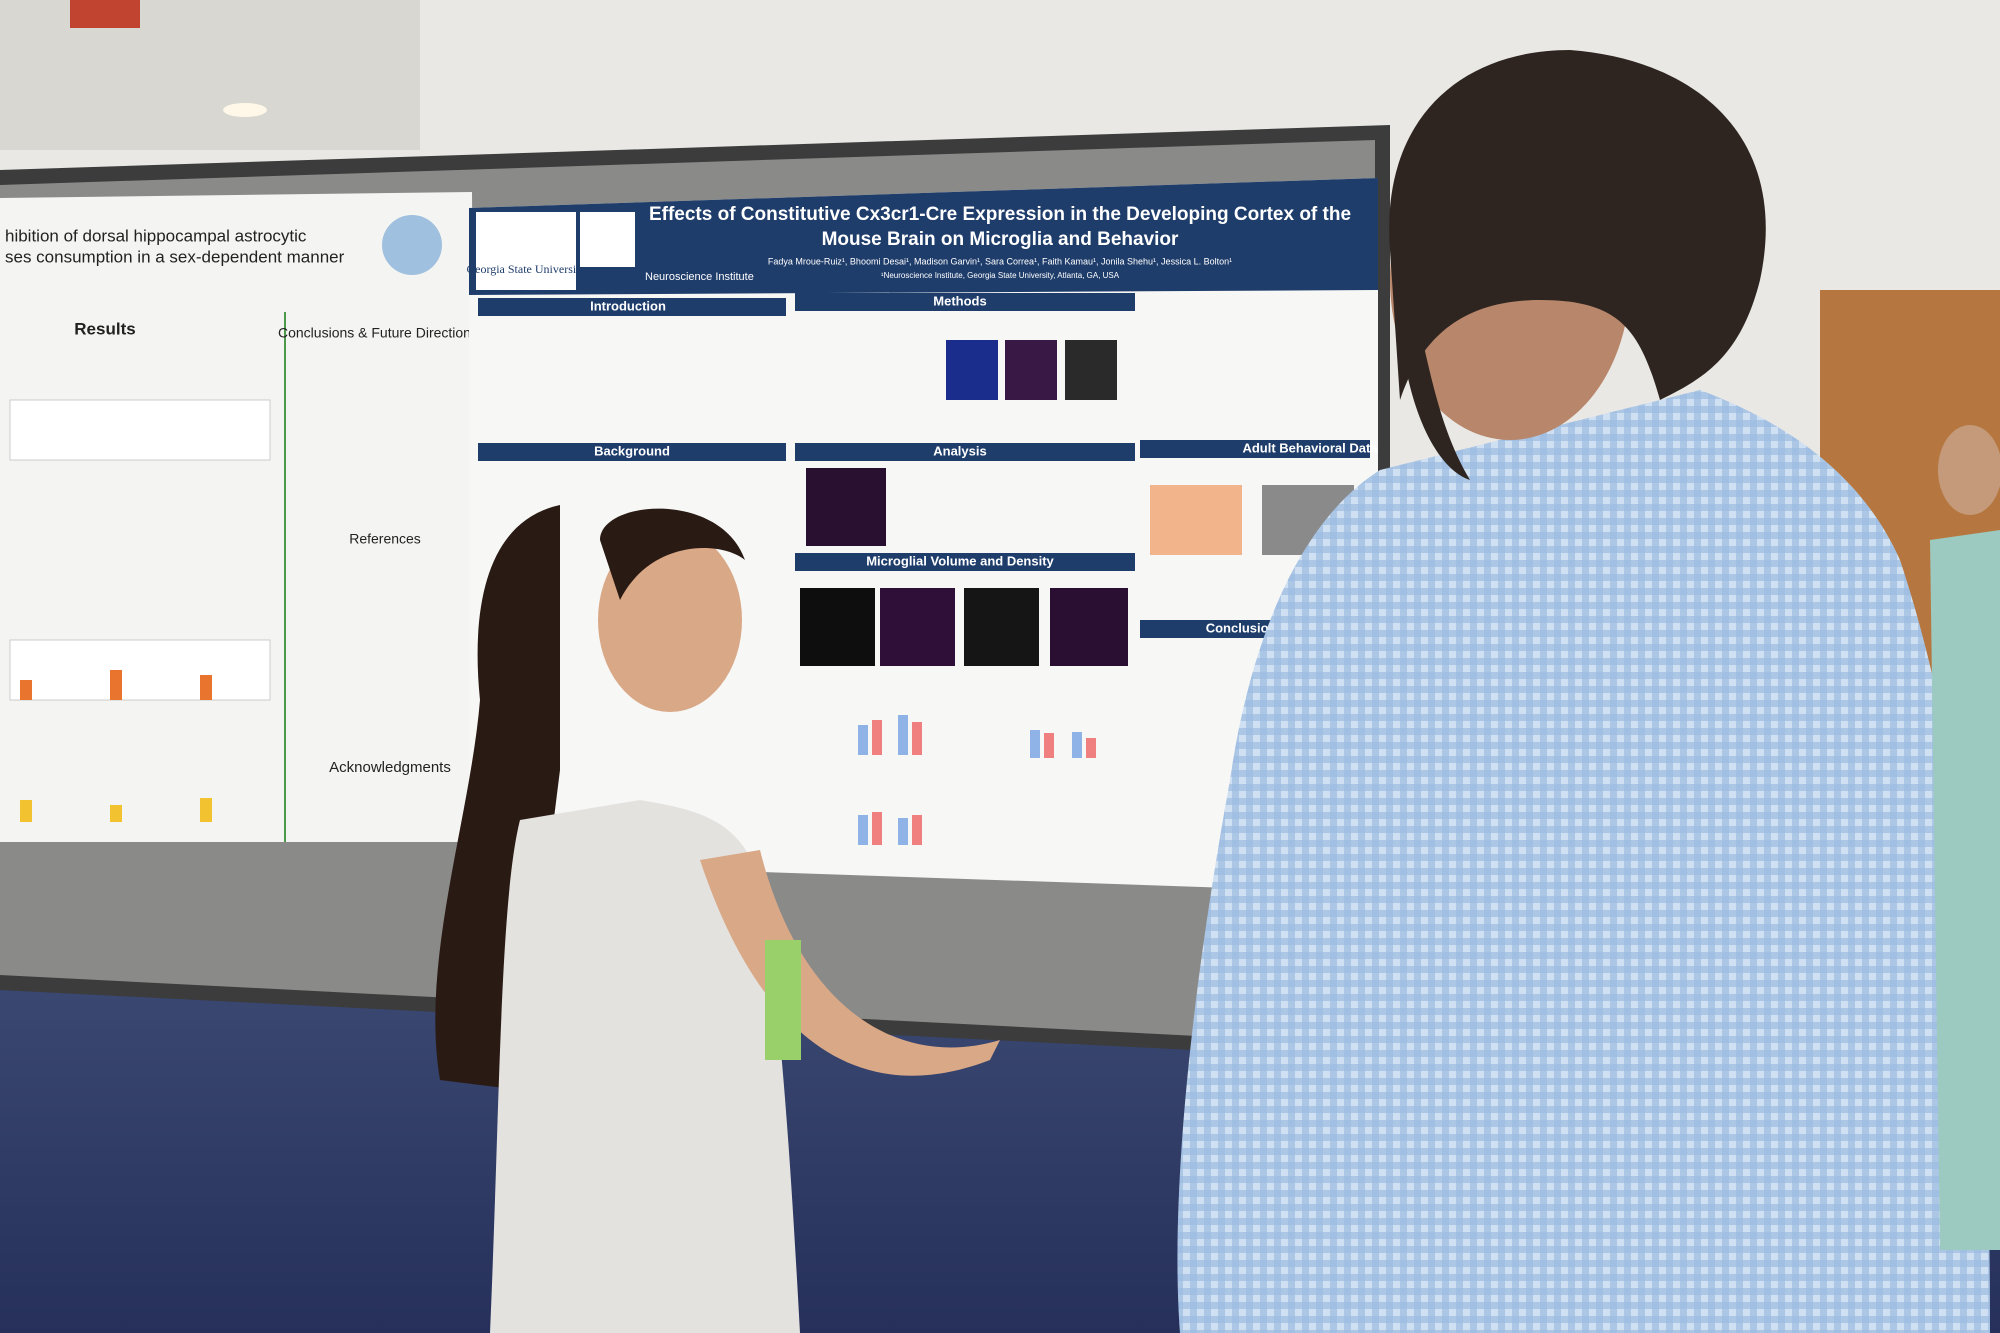  What do you see at coordinates (628, 305) in the screenshot?
I see `section-heading: Introduction` at bounding box center [628, 305].